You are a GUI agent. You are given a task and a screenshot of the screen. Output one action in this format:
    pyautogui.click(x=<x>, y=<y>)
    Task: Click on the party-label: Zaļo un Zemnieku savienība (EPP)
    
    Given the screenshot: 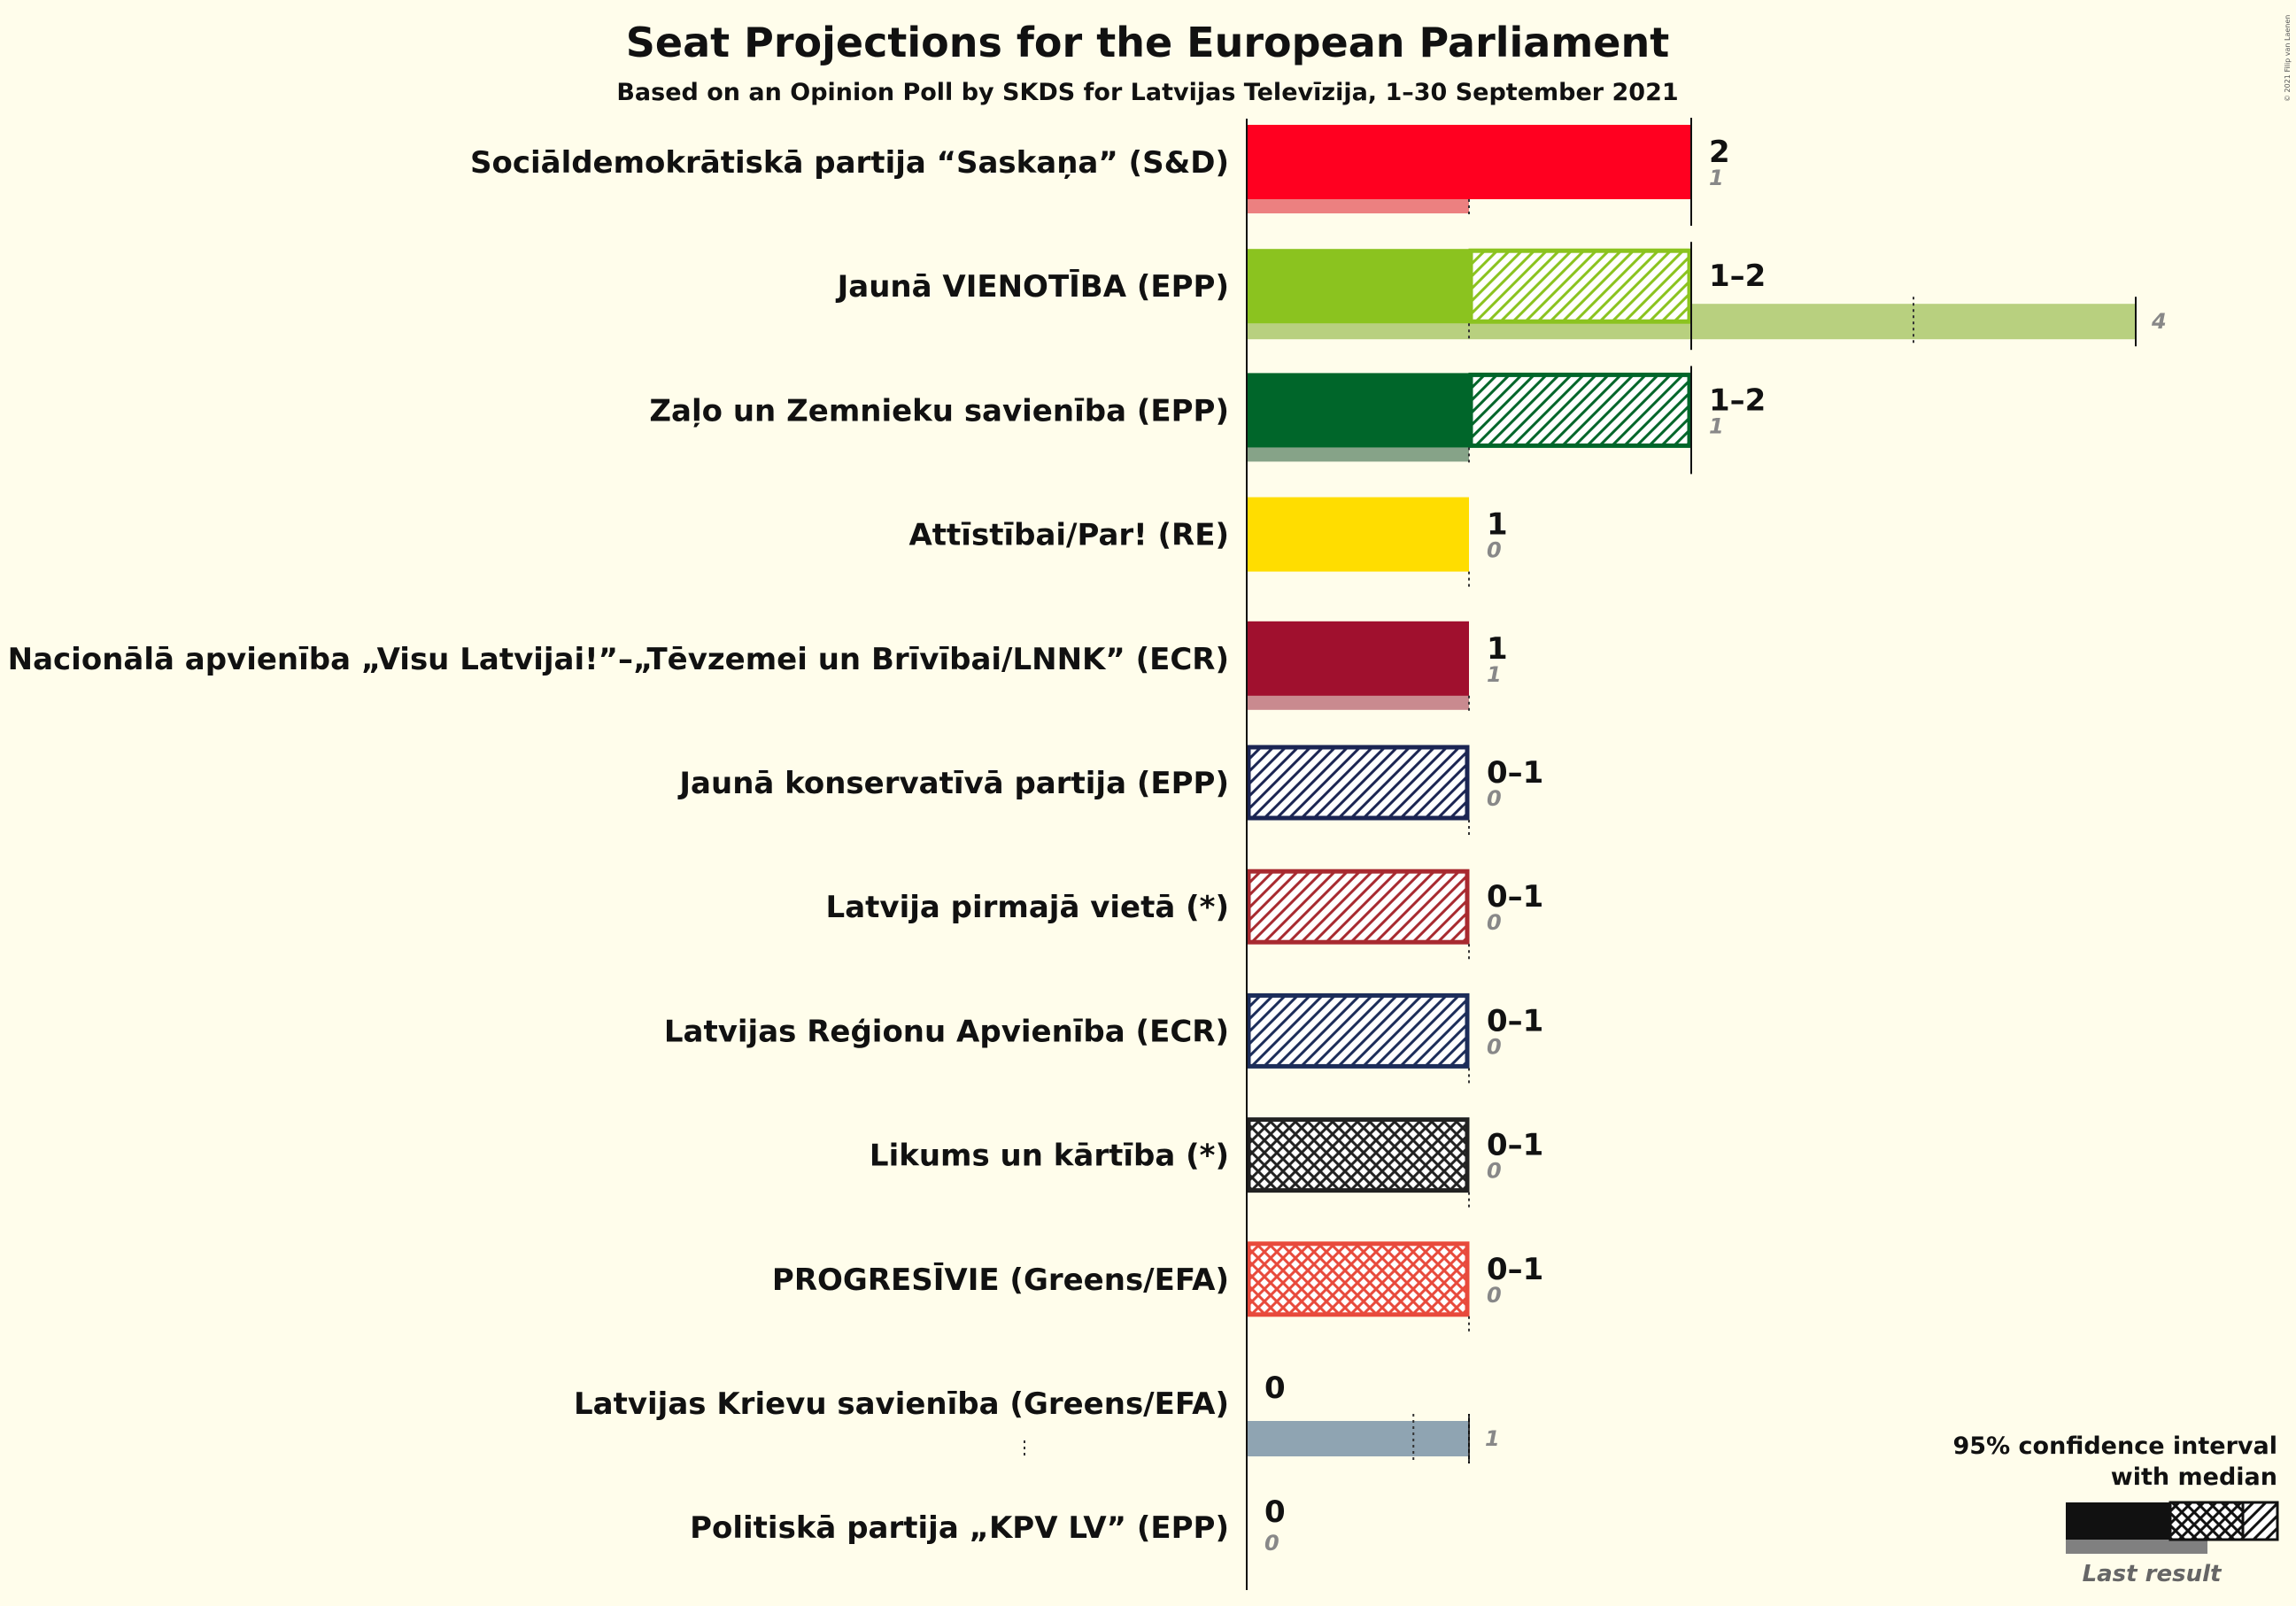 What is the action you would take?
    pyautogui.click(x=939, y=411)
    